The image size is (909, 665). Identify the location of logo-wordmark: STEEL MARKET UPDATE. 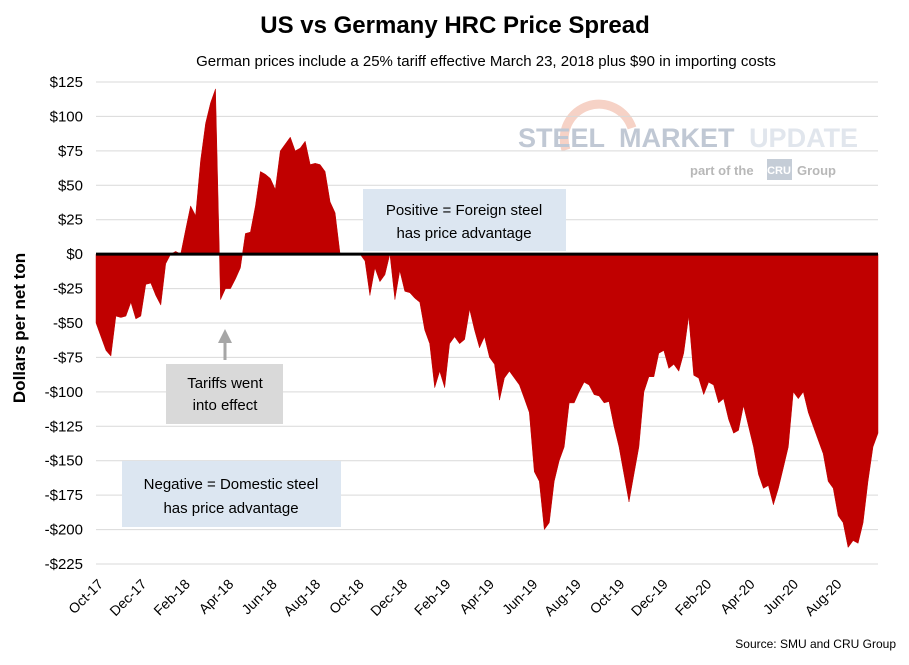
(688, 138).